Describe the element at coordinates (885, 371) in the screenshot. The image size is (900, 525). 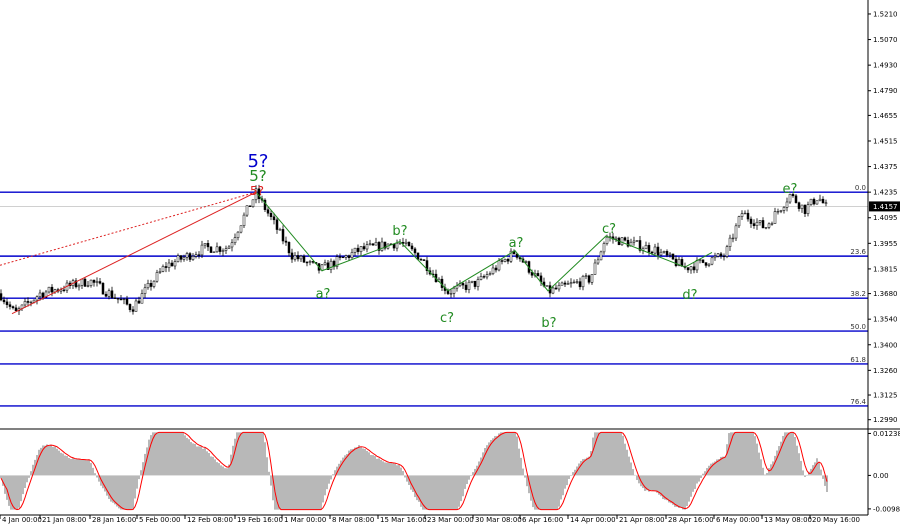
I see `price-tick-label: 1.3260` at that location.